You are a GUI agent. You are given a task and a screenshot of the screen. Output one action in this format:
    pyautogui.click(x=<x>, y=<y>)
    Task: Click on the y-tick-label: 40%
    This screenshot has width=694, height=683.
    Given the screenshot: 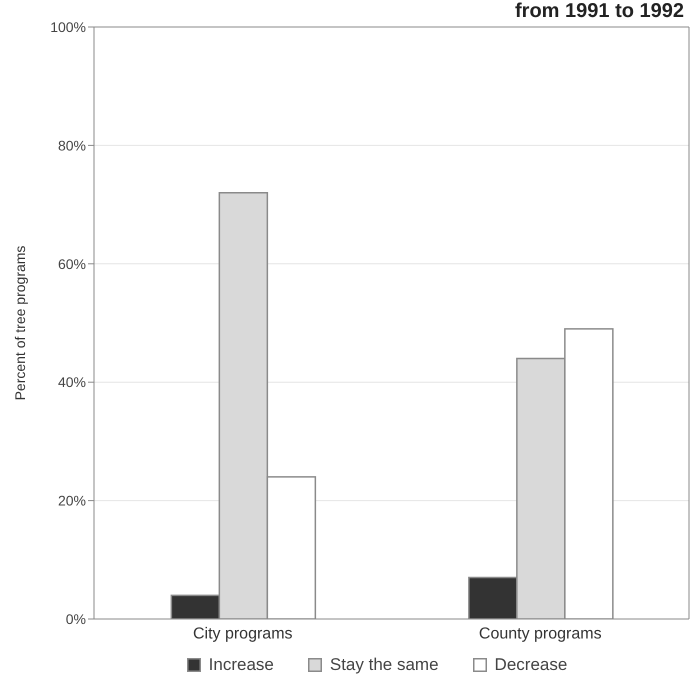 What is the action you would take?
    pyautogui.click(x=72, y=382)
    